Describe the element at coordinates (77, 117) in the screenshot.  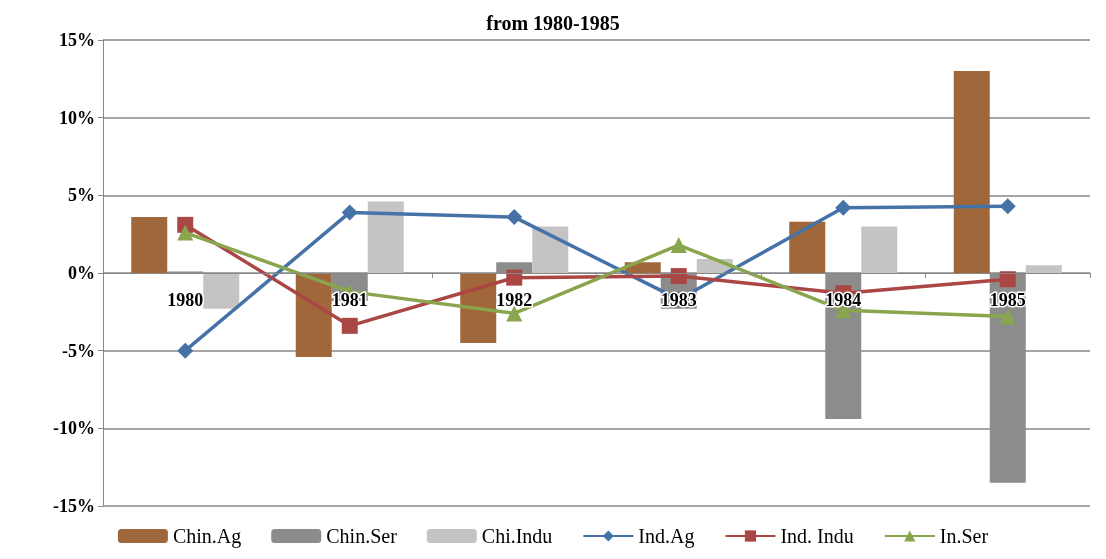
I see `y-tick-label: 10%` at that location.